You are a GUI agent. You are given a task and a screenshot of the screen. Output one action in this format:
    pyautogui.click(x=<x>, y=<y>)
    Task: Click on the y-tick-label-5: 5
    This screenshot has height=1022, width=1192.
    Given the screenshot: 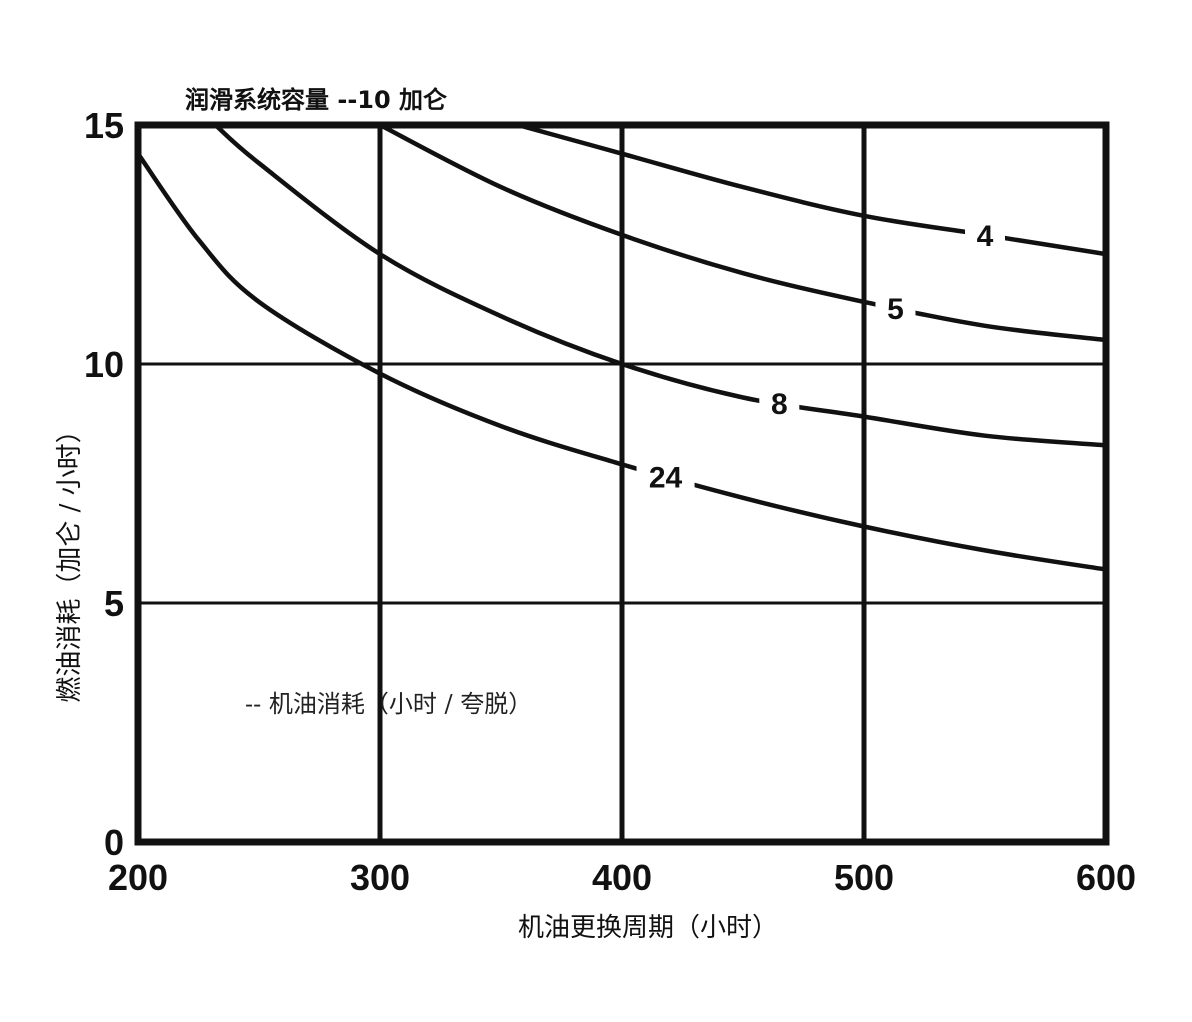 What is the action you would take?
    pyautogui.click(x=114, y=603)
    